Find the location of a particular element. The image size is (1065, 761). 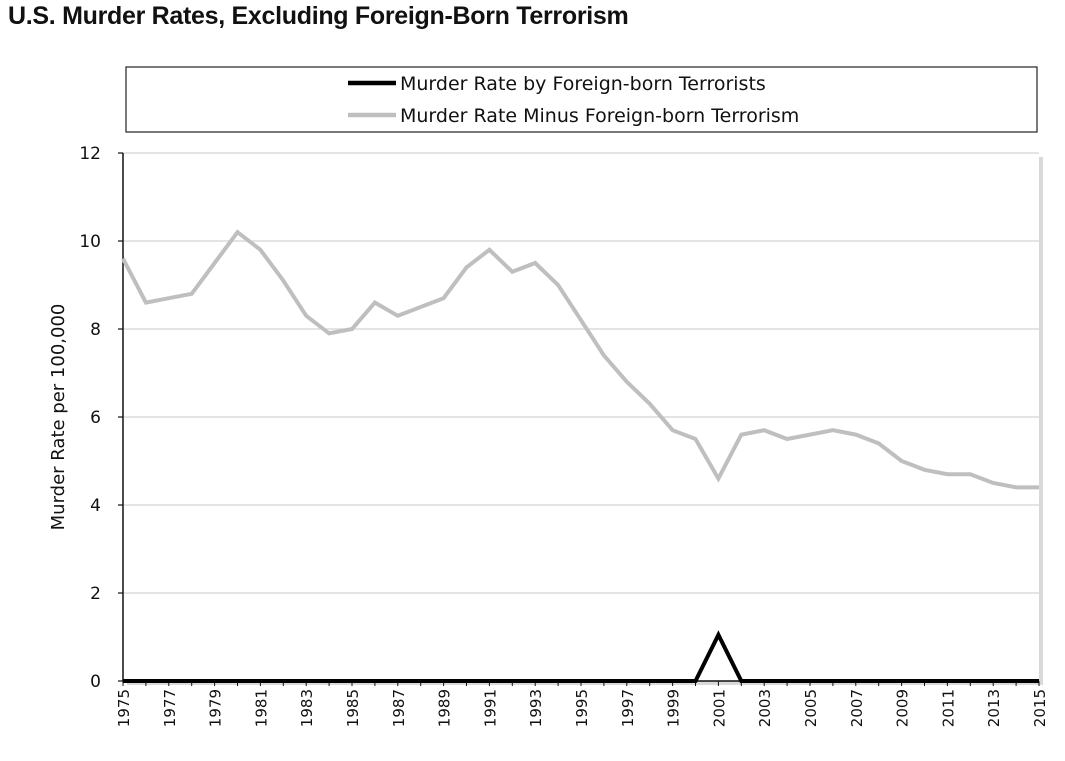

x-tick-label: 1997 is located at coordinates (628, 708).